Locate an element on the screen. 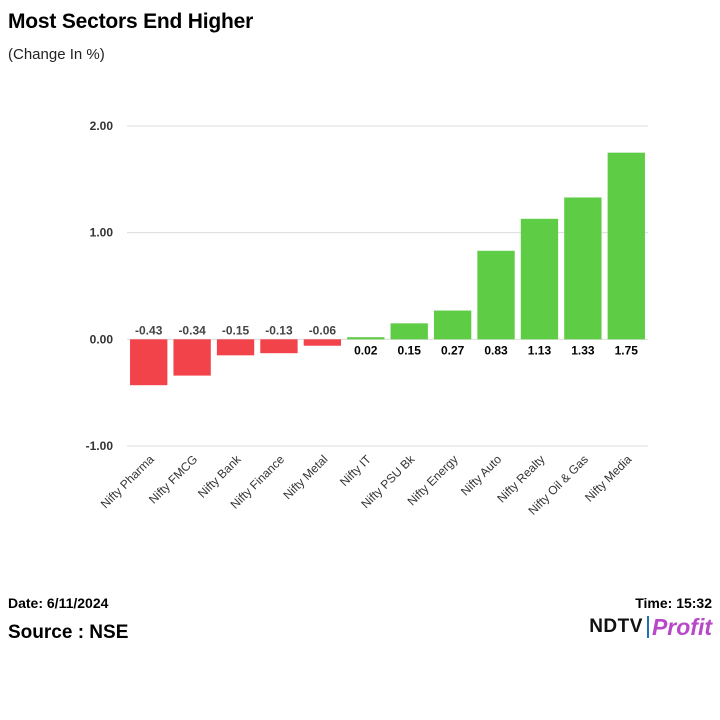 The height and width of the screenshot is (720, 720). data-label: -0.34 is located at coordinates (192, 330).